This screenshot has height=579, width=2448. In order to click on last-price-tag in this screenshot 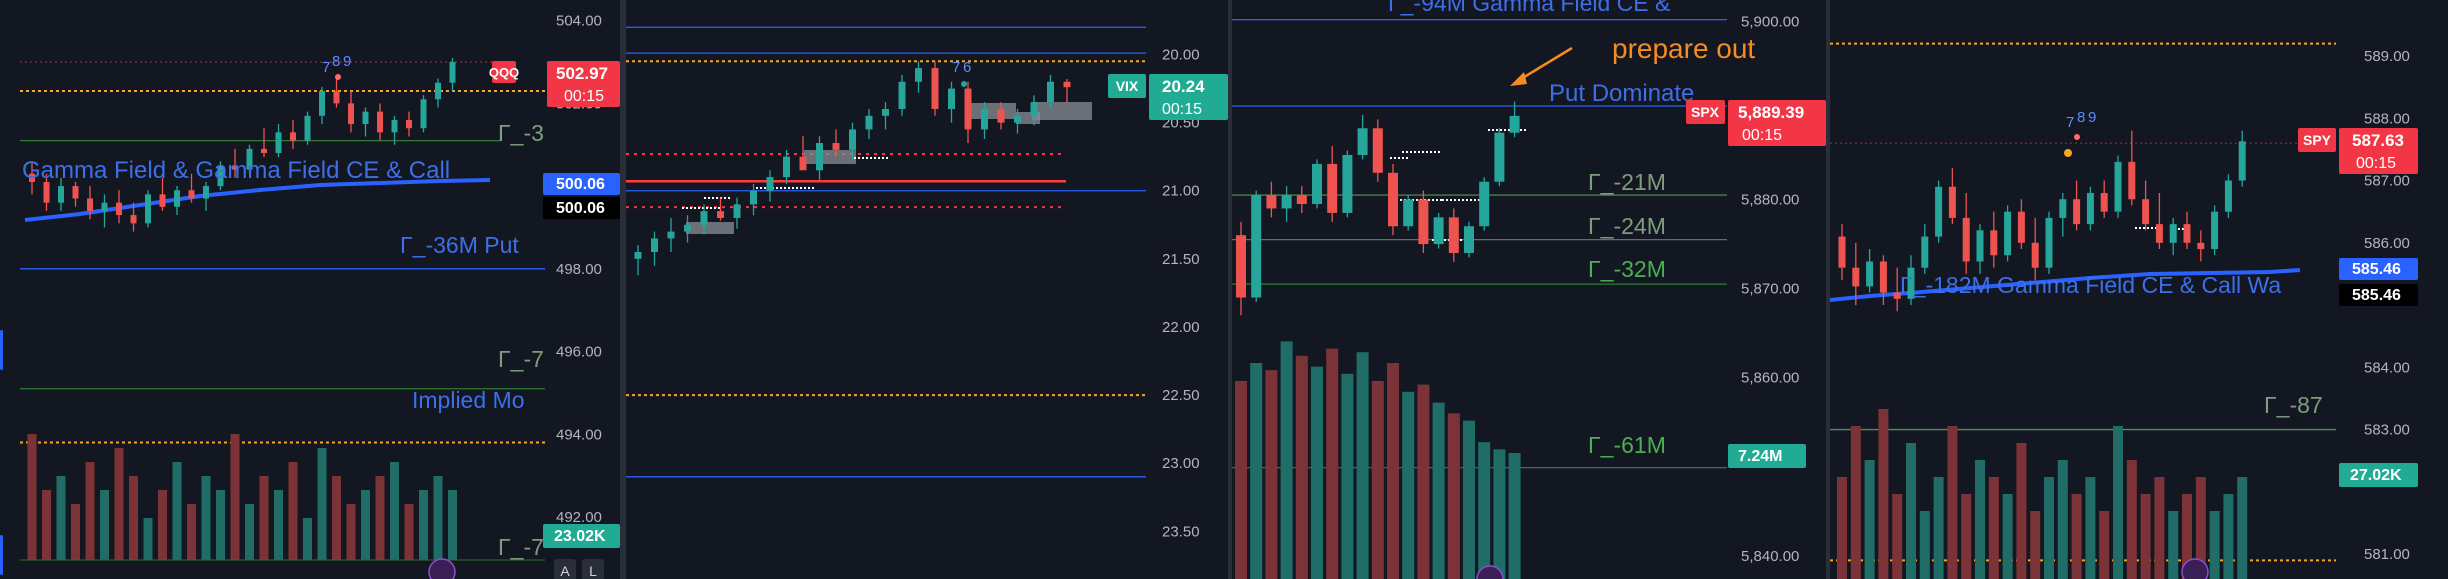, I will do `click(583, 84)`.